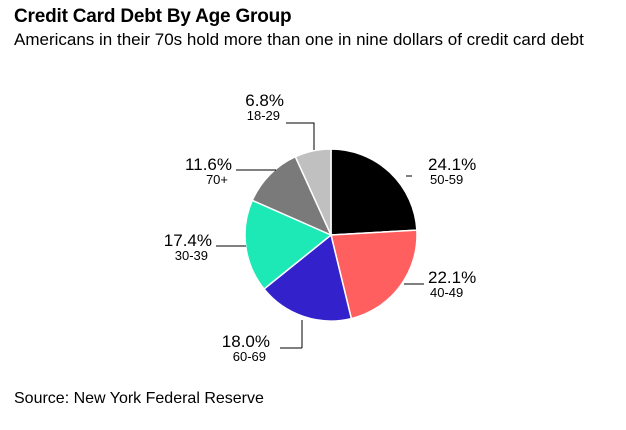 The height and width of the screenshot is (430, 626). I want to click on pie-slices, so click(331, 235).